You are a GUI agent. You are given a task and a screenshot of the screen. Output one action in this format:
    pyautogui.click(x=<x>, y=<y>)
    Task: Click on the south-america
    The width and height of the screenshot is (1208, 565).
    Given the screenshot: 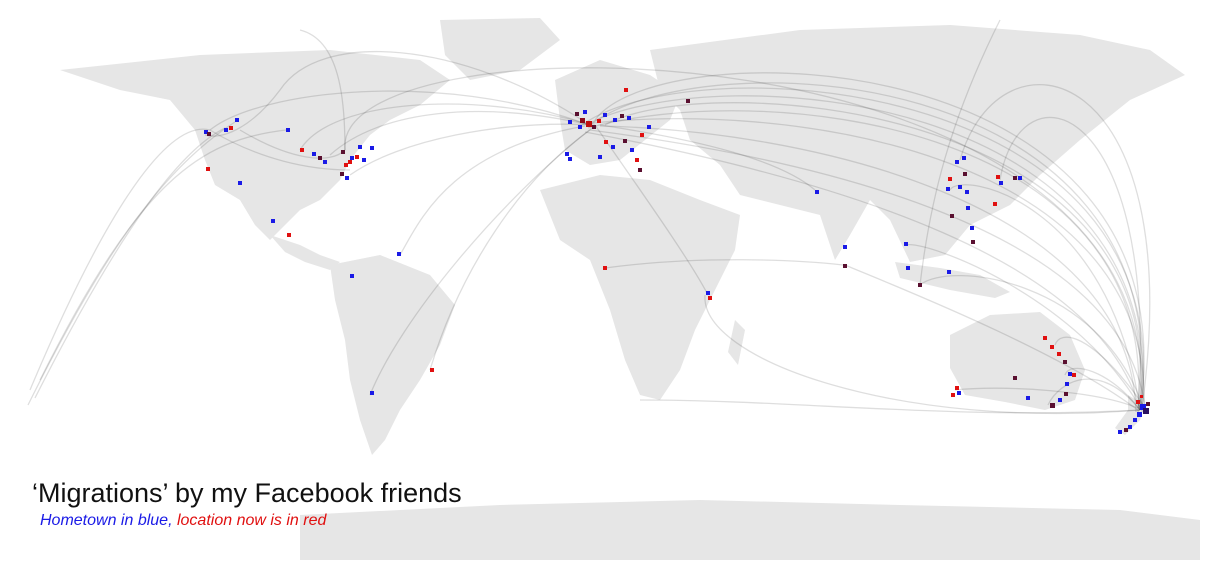 What is the action you would take?
    pyautogui.click(x=392, y=355)
    